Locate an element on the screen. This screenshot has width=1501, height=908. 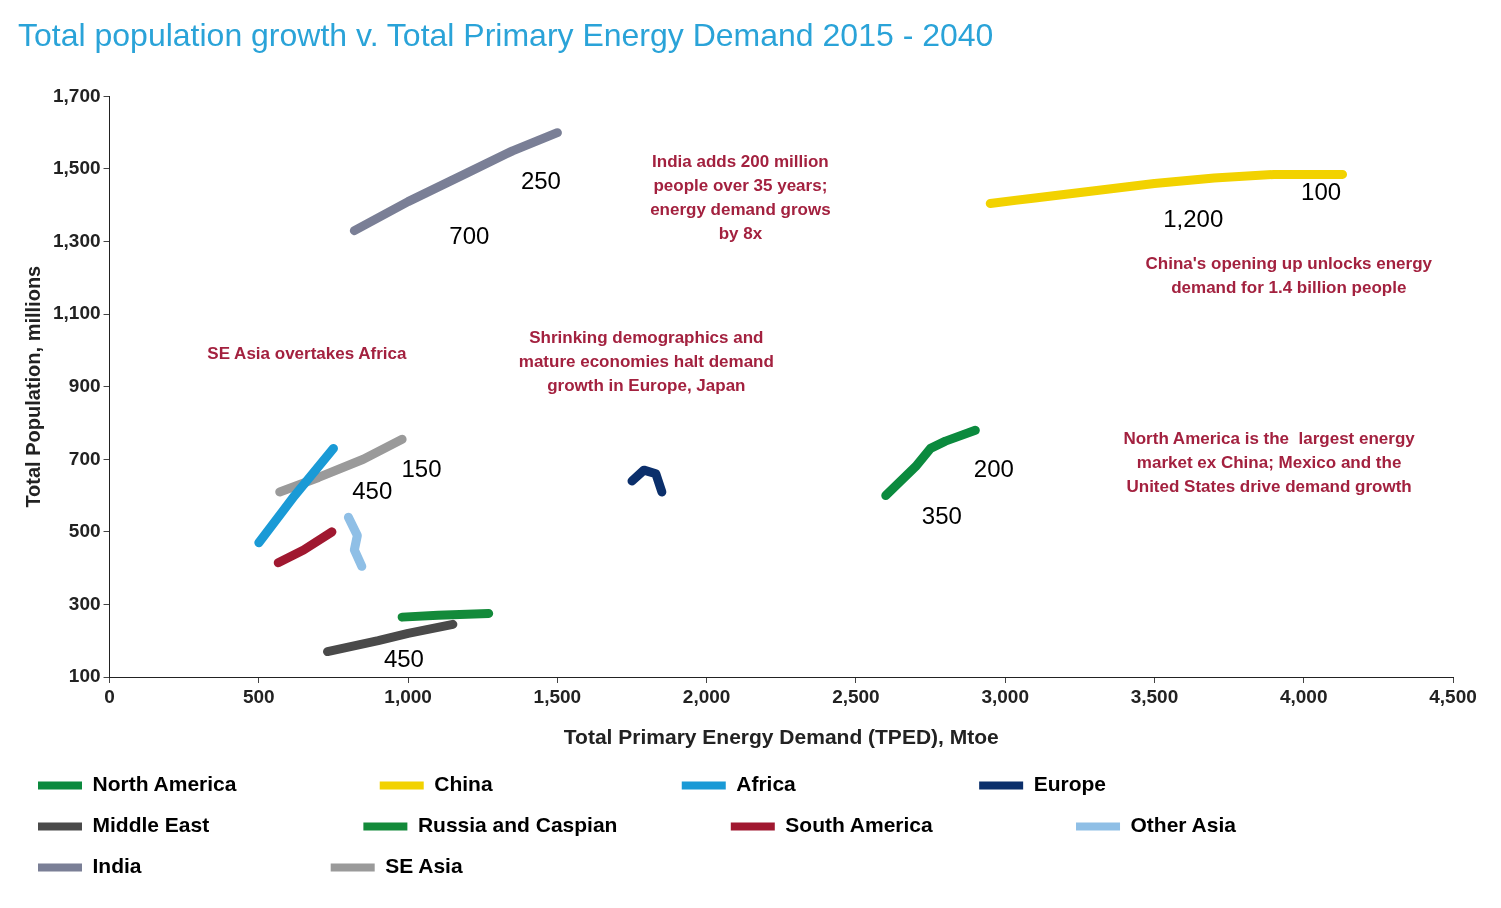
x-axis-title: Total Primary Energy Demand (TPED), Mtoe is located at coordinates (781, 737).